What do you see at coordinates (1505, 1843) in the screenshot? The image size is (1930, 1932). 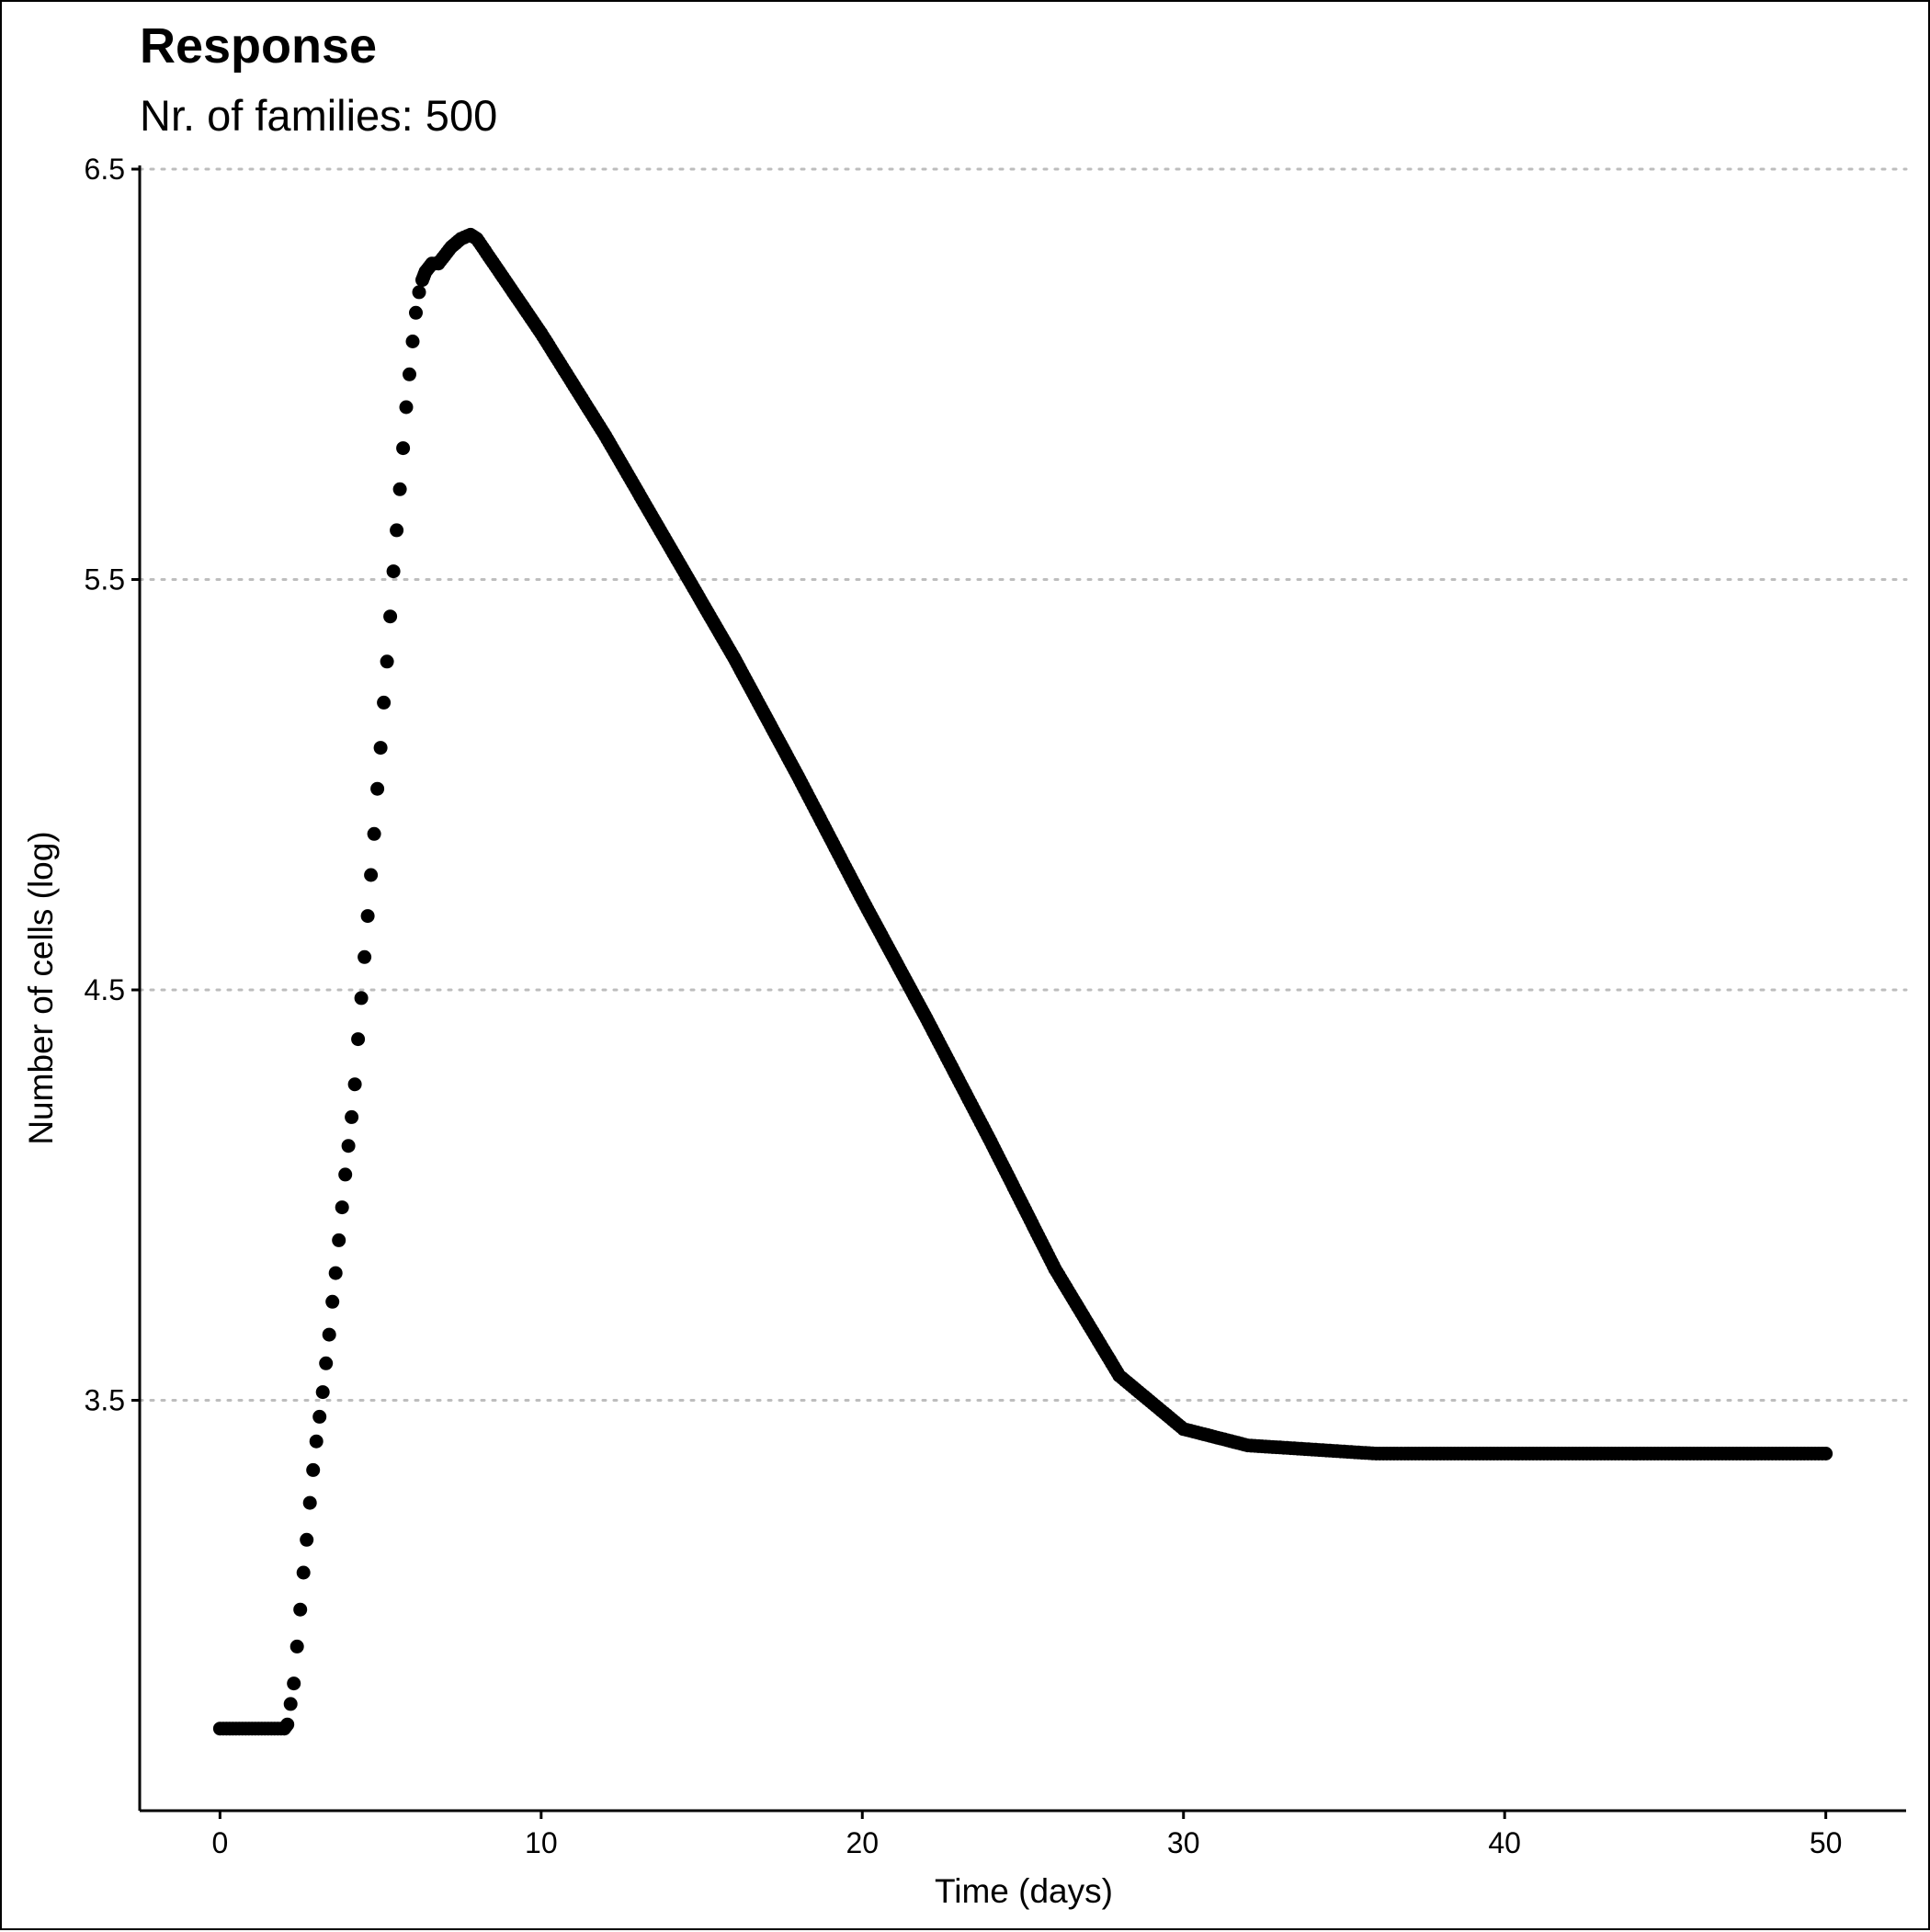 I see `x-tick-label: 40` at bounding box center [1505, 1843].